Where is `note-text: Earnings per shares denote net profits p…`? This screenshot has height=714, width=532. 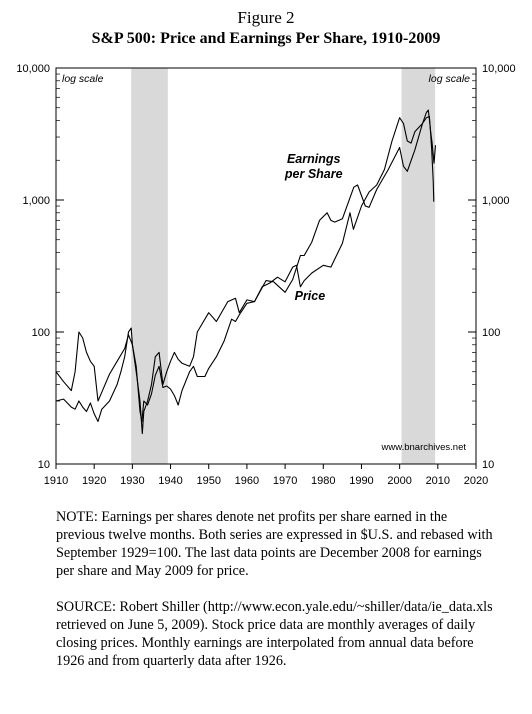
note-text: Earnings per shares denote net profits p… is located at coordinates (274, 544).